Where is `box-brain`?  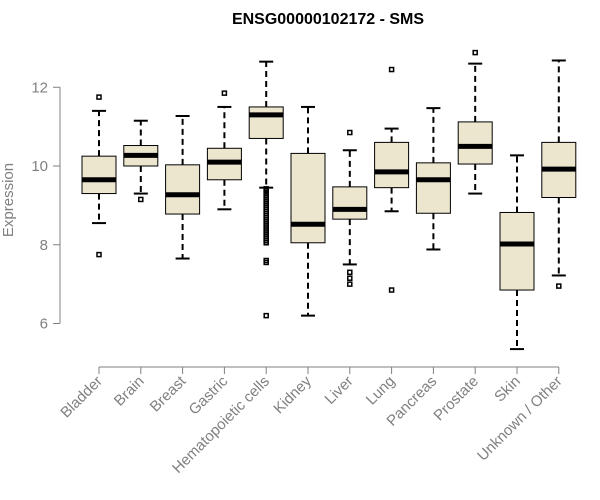 box-brain is located at coordinates (141, 161).